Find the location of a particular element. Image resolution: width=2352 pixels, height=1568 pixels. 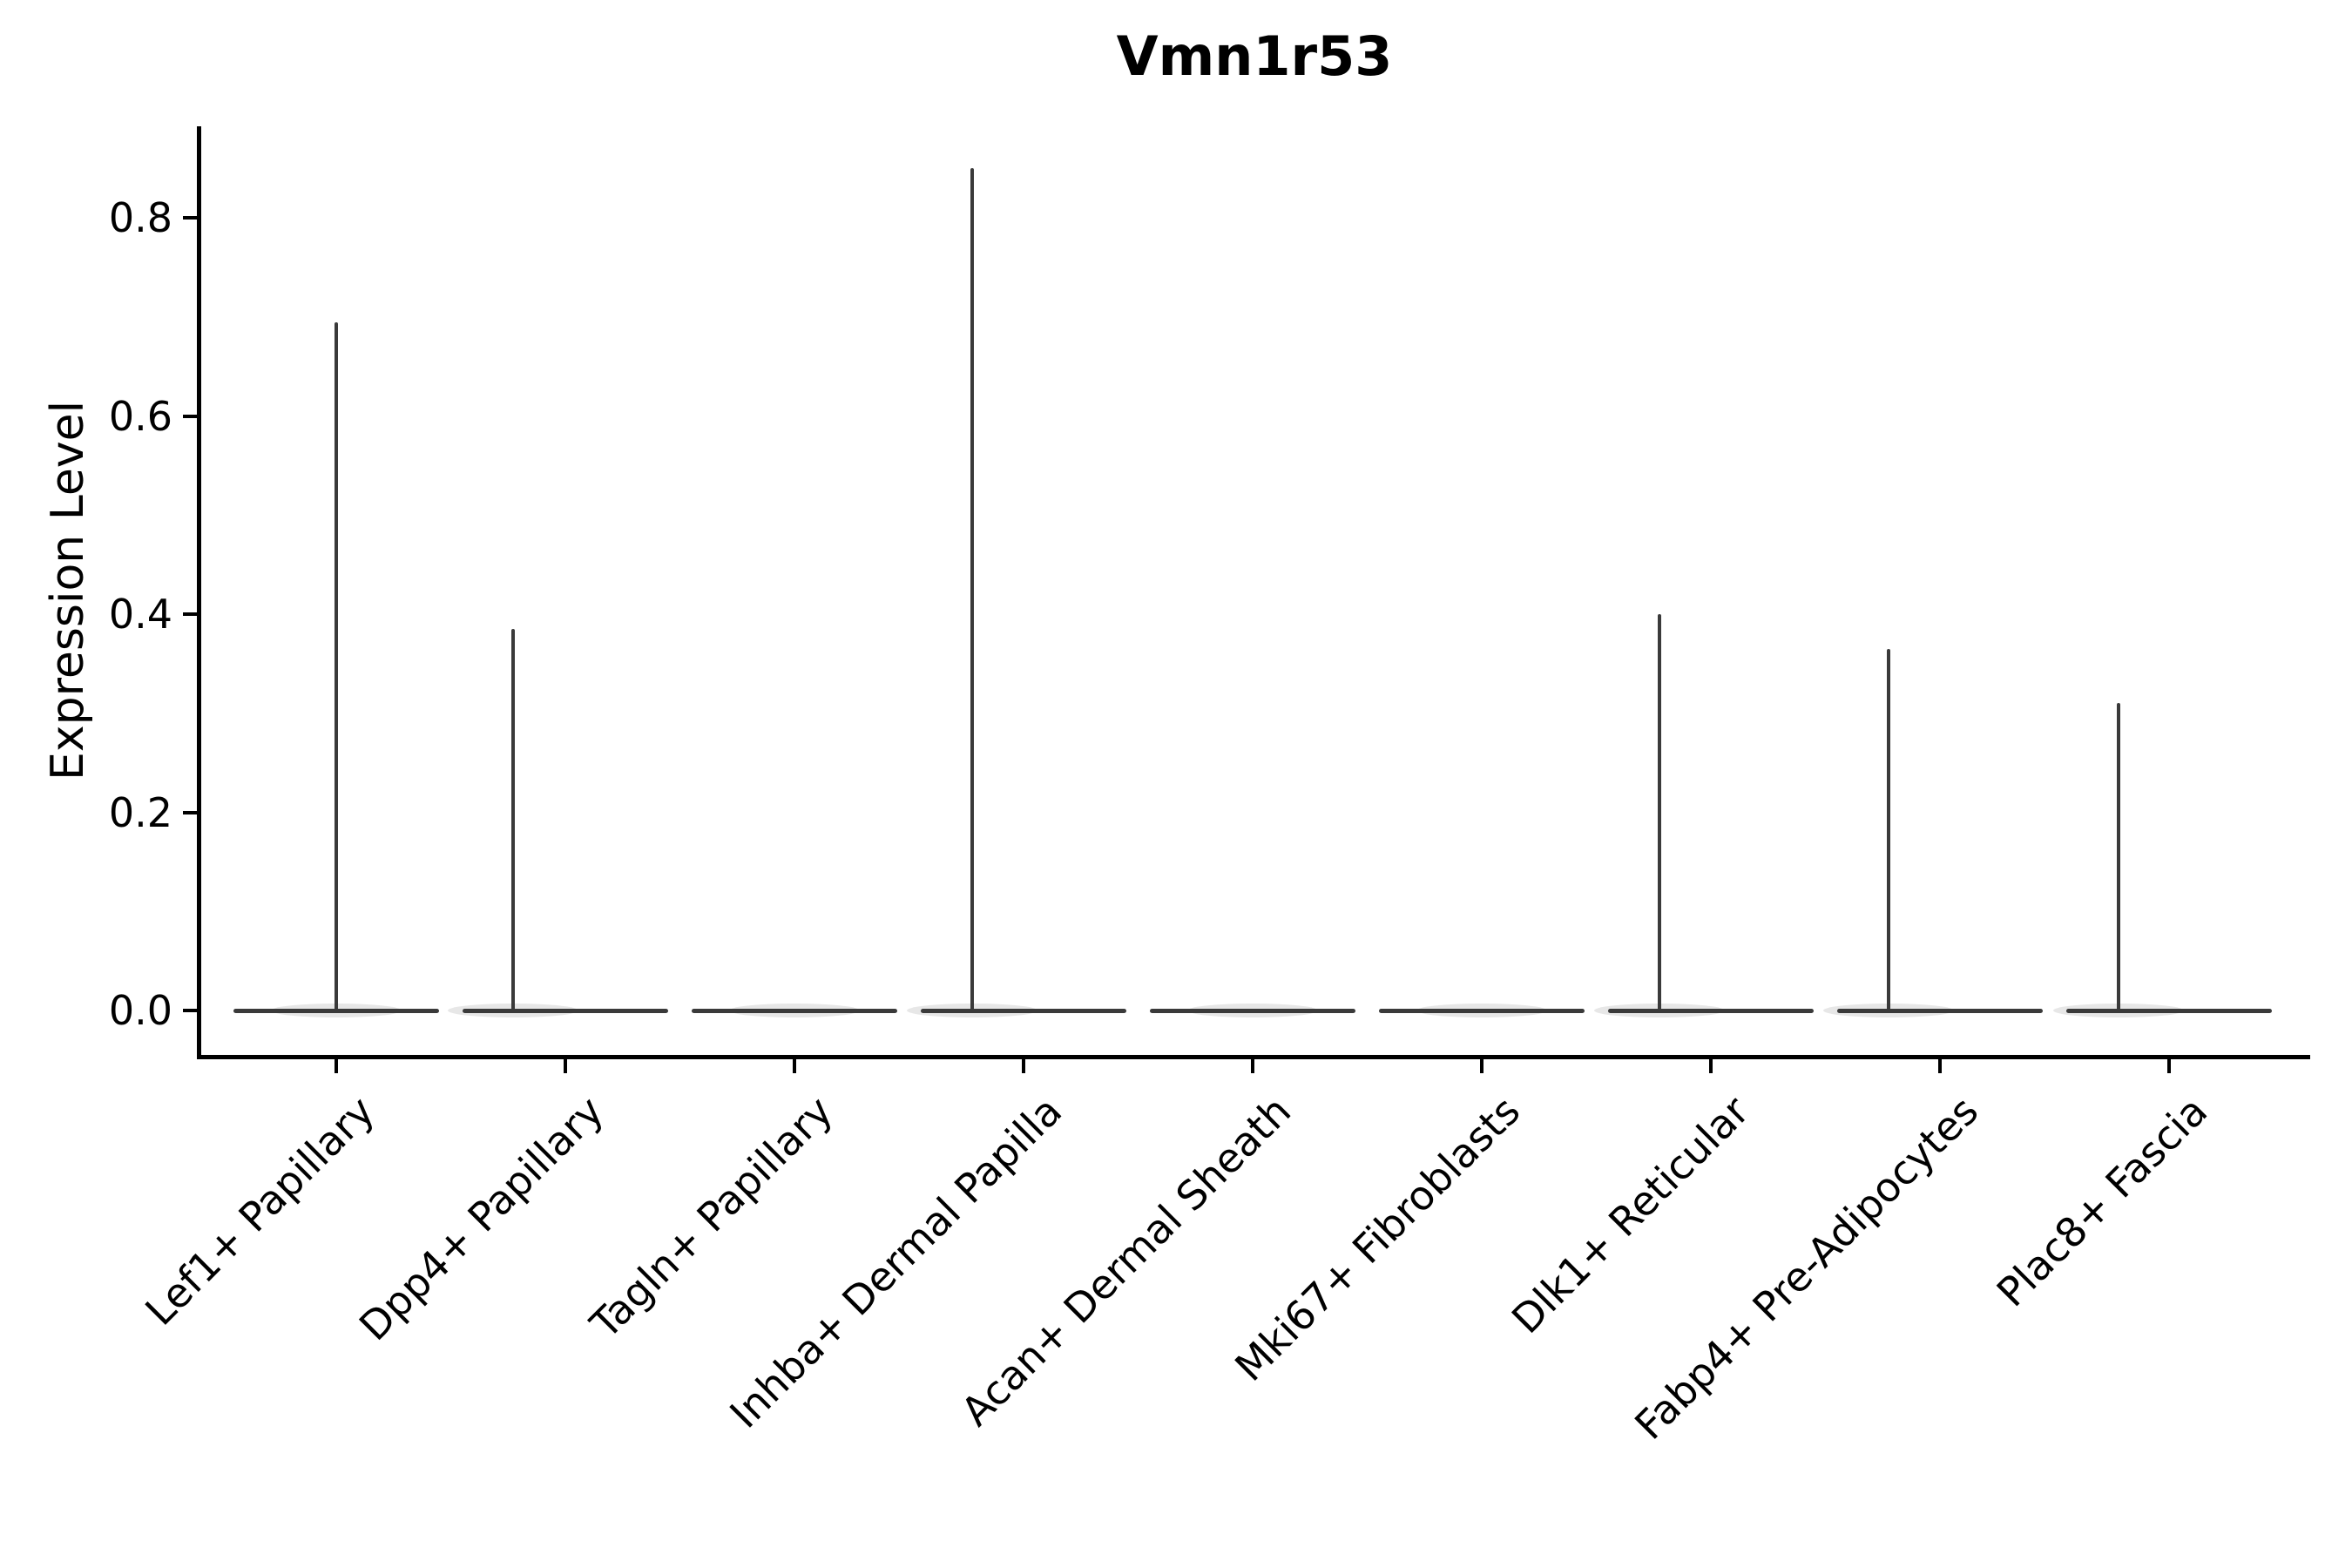

x-tick-label-lef1-papillary: Lef1+ Papillary is located at coordinates (260, 1211).